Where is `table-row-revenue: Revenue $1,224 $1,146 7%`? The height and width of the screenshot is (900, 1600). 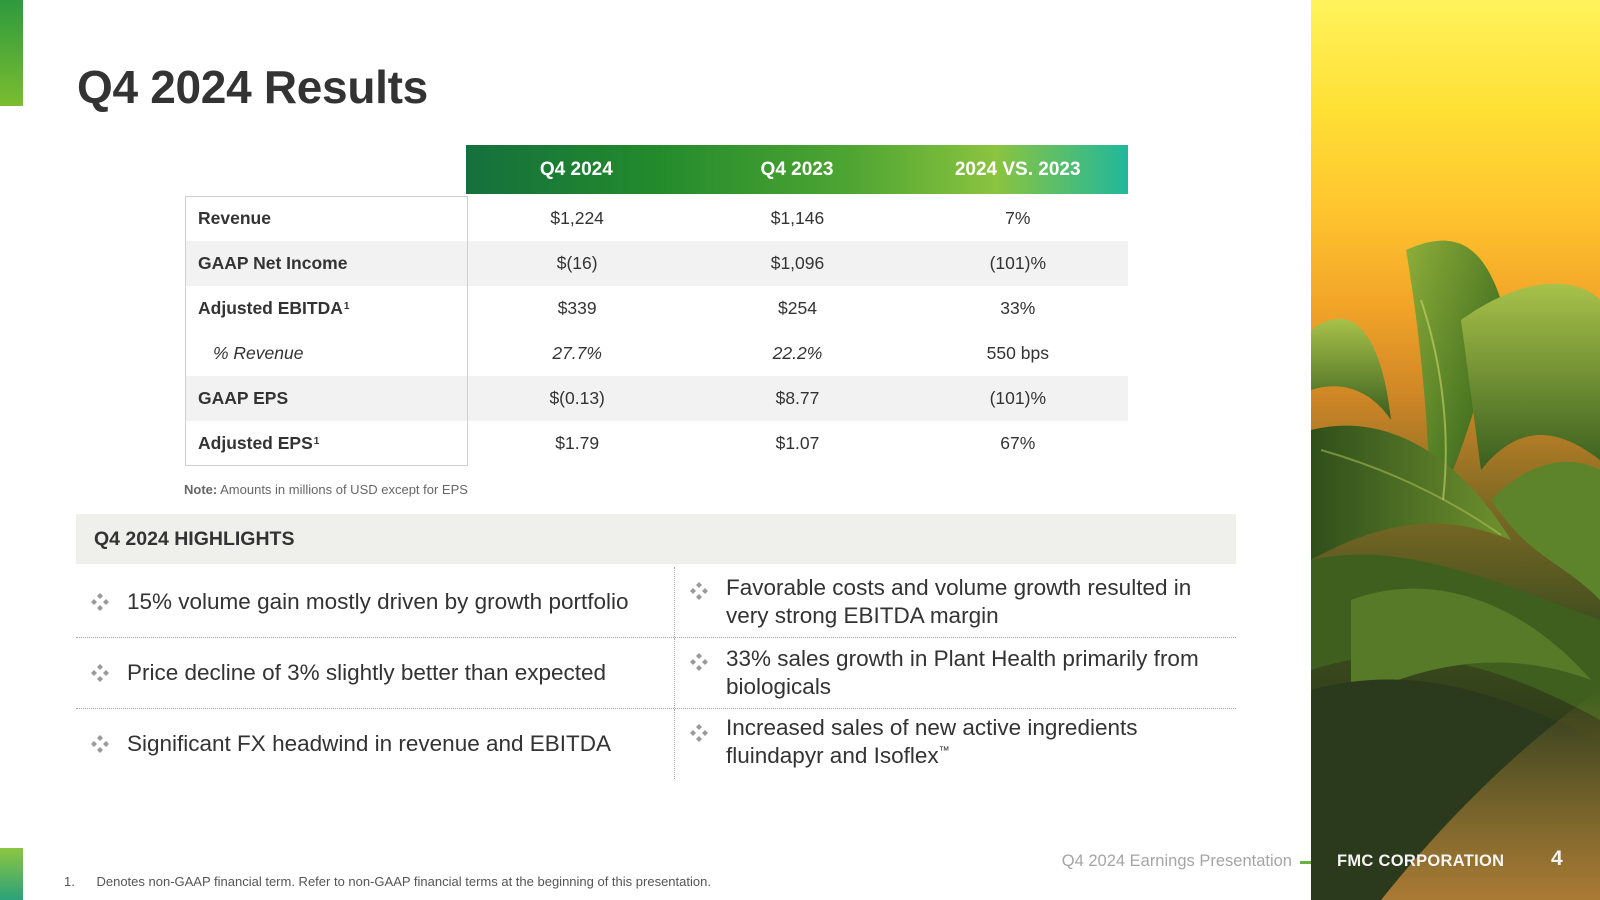
table-row-revenue: Revenue $1,224 $1,146 7% is located at coordinates (656, 218).